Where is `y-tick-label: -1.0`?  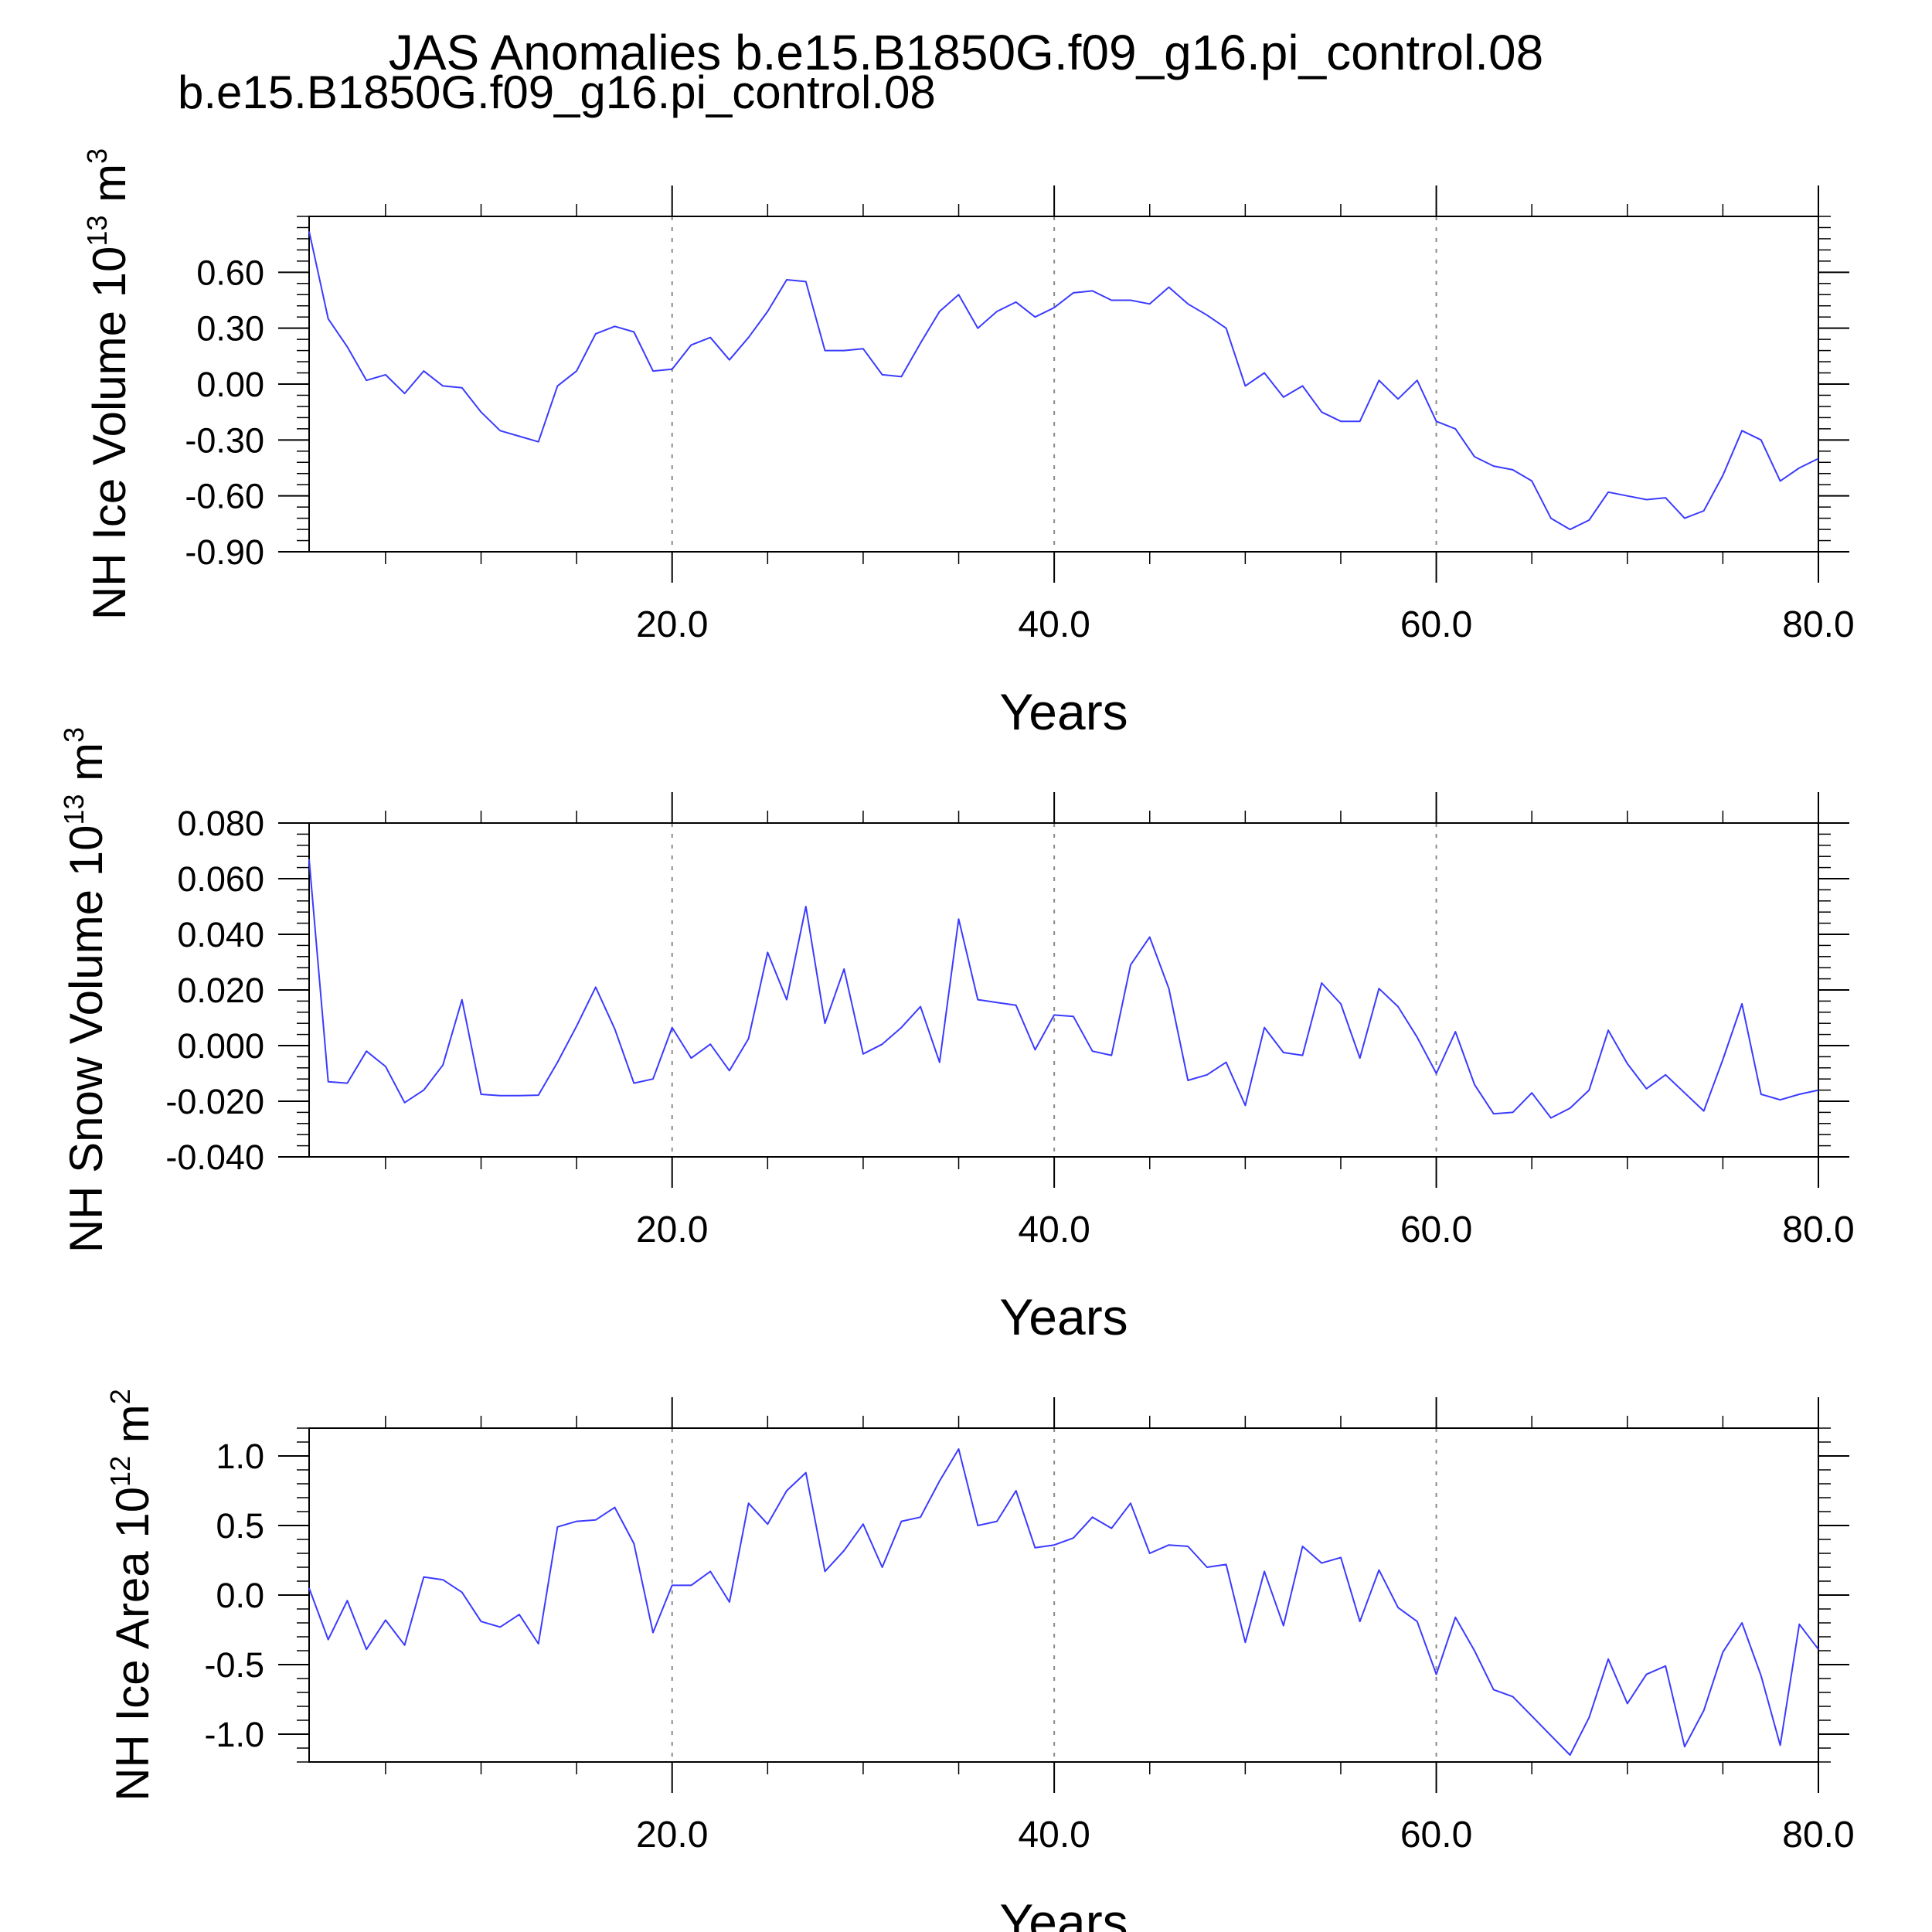
y-tick-label: -1.0 is located at coordinates (234, 1735).